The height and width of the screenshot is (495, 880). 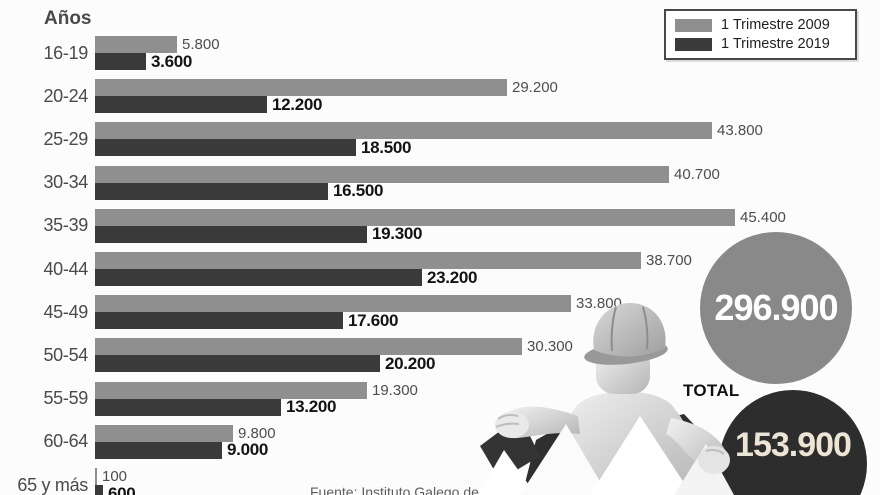 I want to click on category-label: 20-24, so click(x=65, y=95).